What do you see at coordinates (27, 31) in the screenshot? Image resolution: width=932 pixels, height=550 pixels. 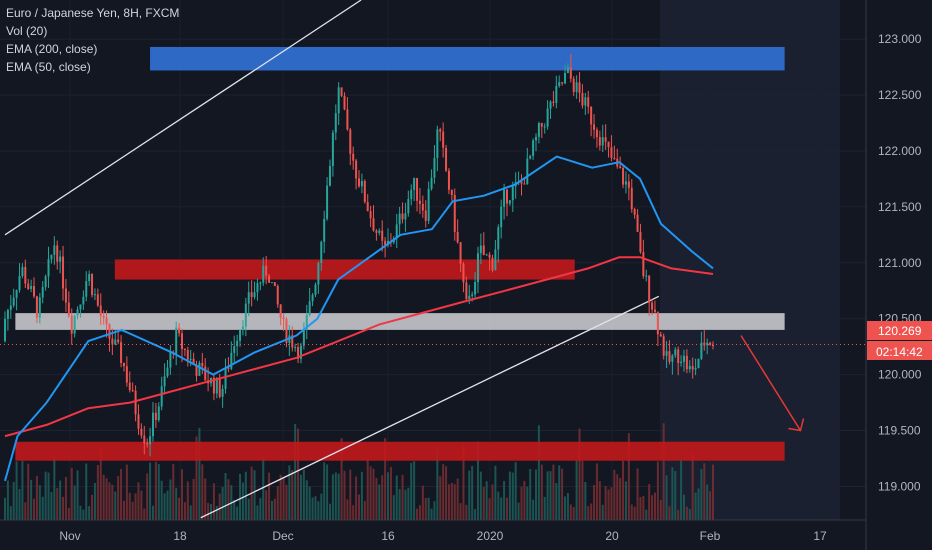 I see `legend-volume: Vol (20)` at bounding box center [27, 31].